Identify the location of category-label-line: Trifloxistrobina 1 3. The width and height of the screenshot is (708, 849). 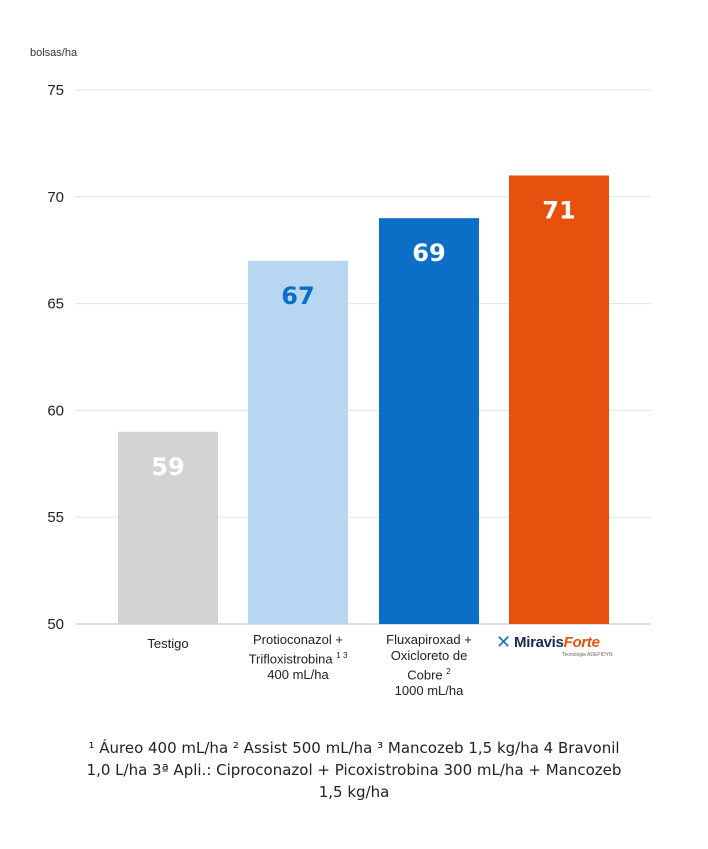
(298, 657).